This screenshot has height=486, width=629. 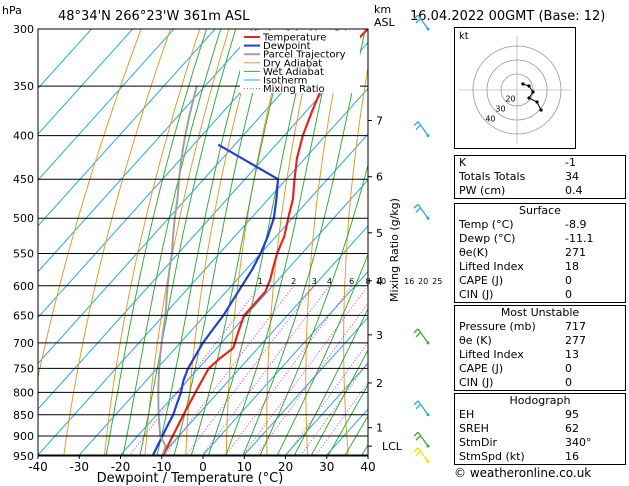 I want to click on stat-value: 16, so click(x=572, y=456).